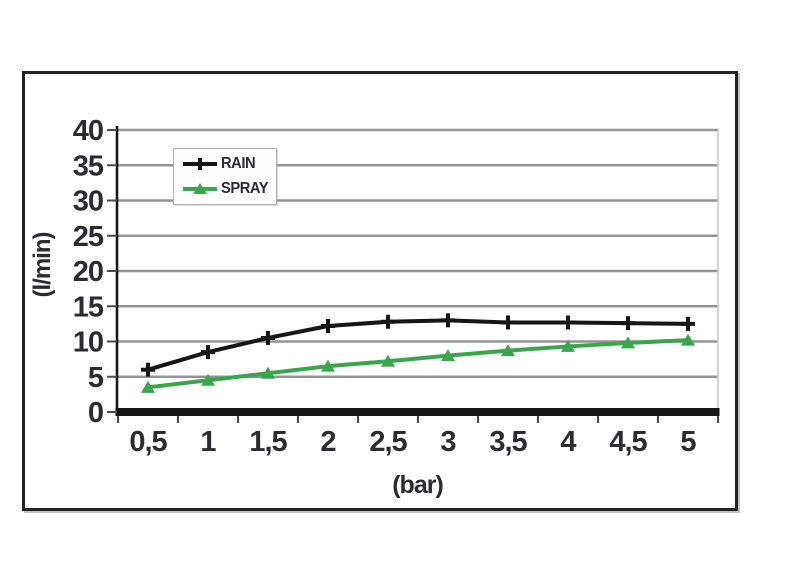 The height and width of the screenshot is (570, 800). What do you see at coordinates (42, 265) in the screenshot?
I see `y-axis-title: (l/min)` at bounding box center [42, 265].